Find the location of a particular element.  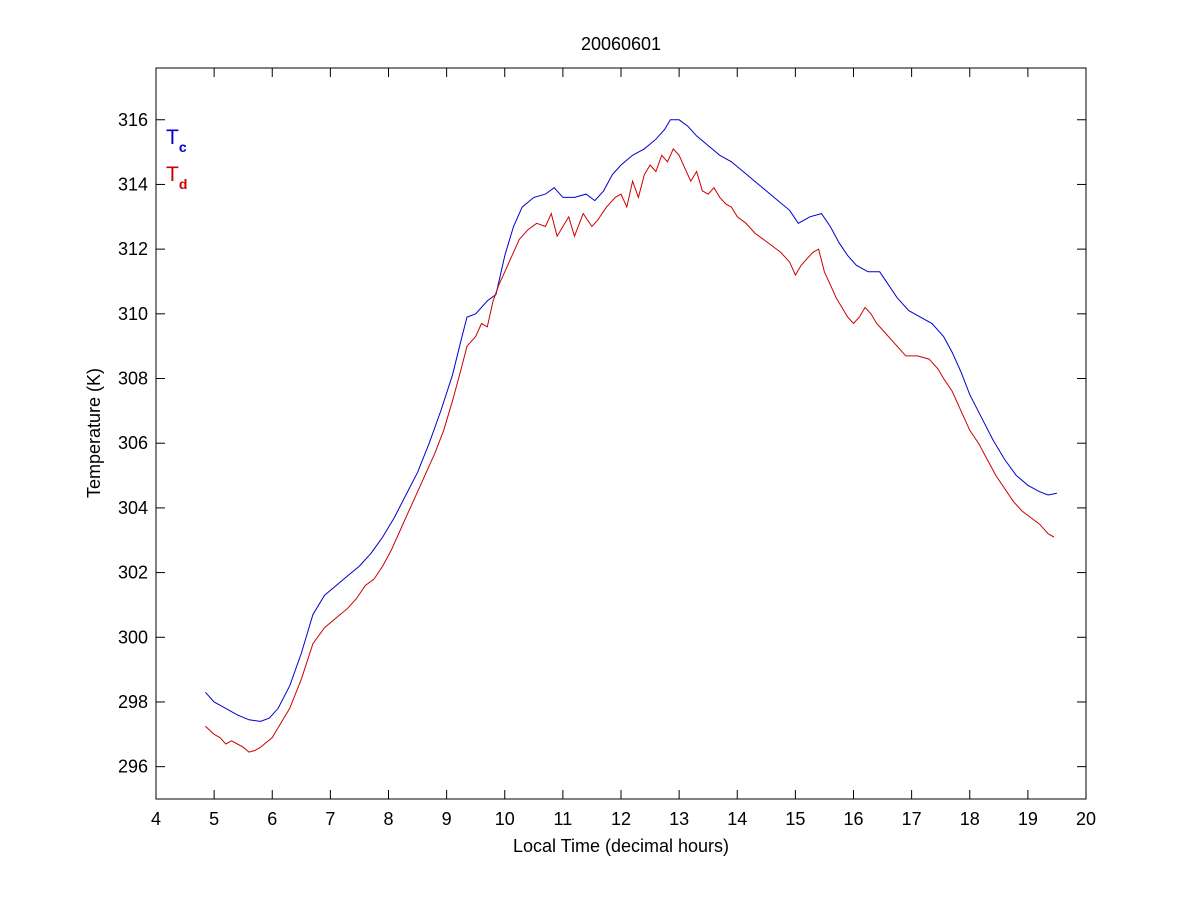

legend-tc-sub: c is located at coordinates (183, 147).